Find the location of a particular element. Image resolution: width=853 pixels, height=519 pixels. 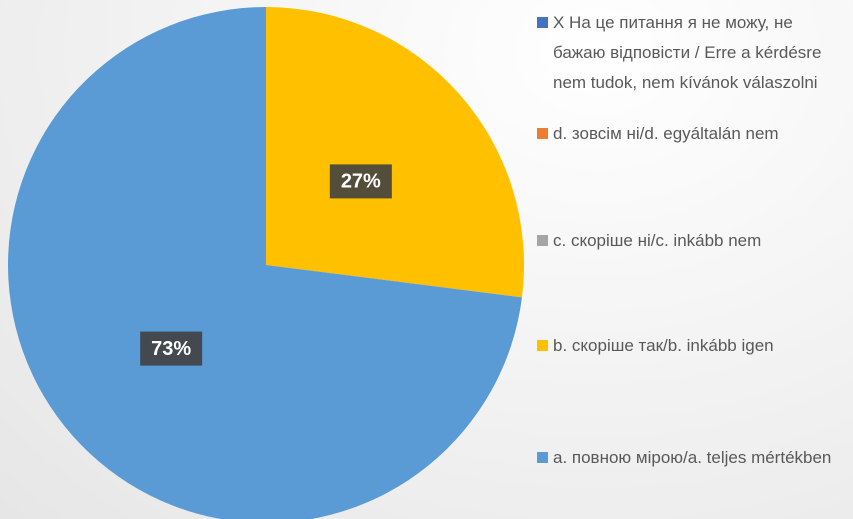

data-label: 73% is located at coordinates (171, 349).